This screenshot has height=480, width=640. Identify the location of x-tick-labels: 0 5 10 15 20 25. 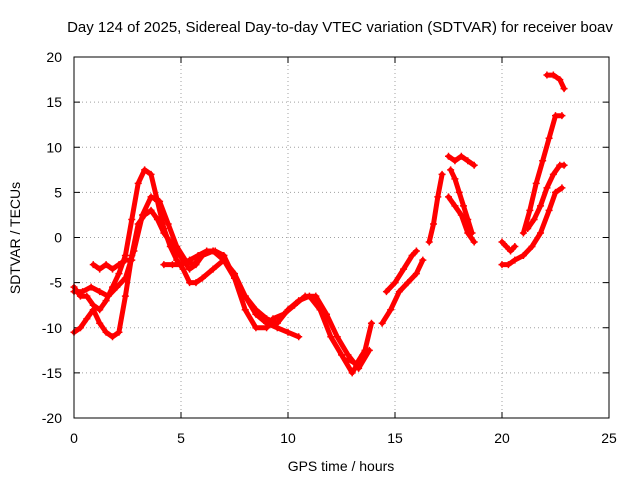
(343, 438).